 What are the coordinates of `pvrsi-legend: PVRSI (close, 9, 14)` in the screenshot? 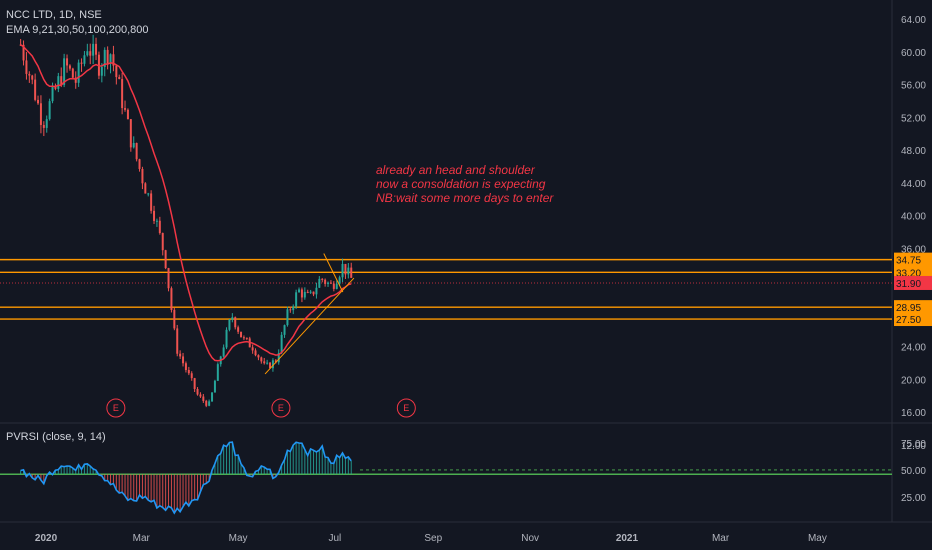 It's located at (56, 437).